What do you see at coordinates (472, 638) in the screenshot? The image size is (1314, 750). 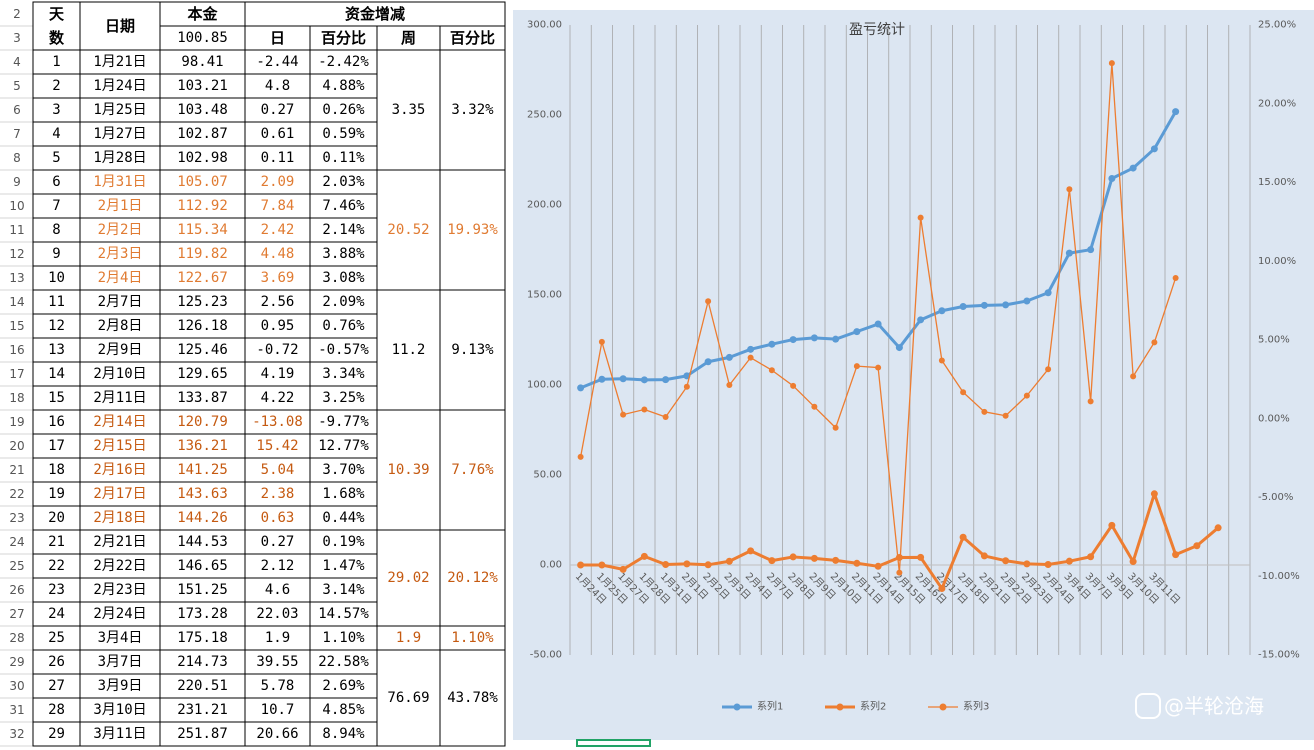 I see `cell-text: 1.10%` at bounding box center [472, 638].